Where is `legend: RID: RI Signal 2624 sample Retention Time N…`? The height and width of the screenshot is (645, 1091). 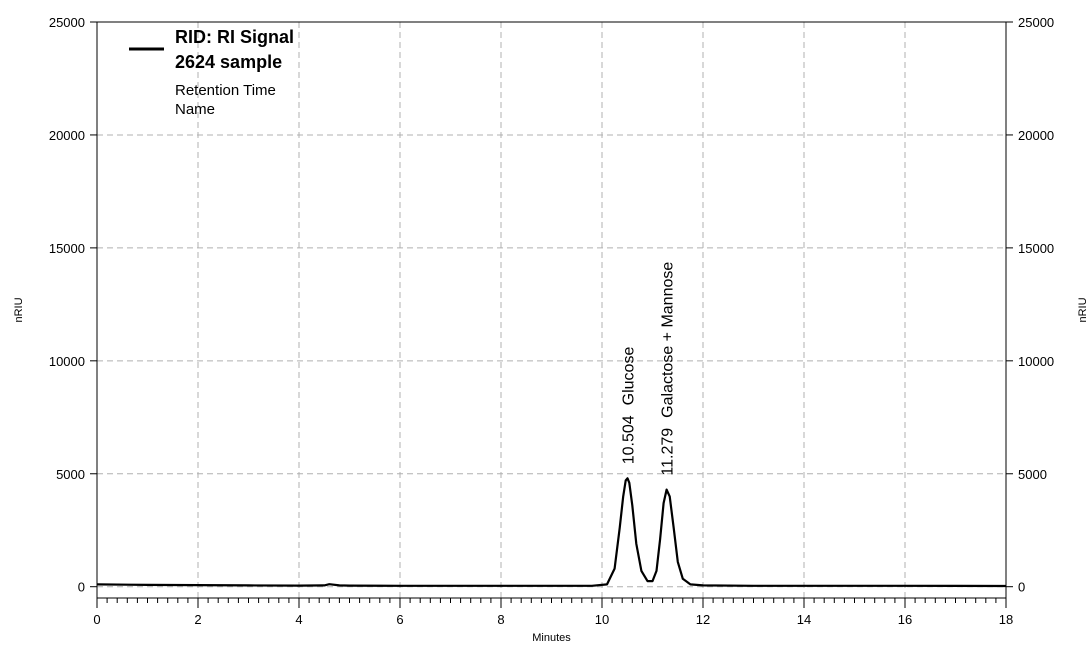
legend: RID: RI Signal 2624 sample Retention Time N… is located at coordinates (211, 72).